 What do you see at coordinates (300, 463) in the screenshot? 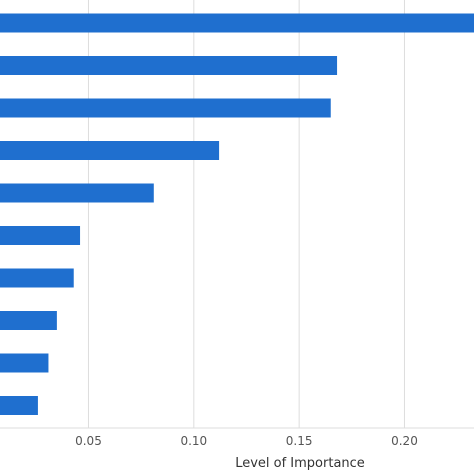
I see `x-axis-label: Level of Importance` at bounding box center [300, 463].